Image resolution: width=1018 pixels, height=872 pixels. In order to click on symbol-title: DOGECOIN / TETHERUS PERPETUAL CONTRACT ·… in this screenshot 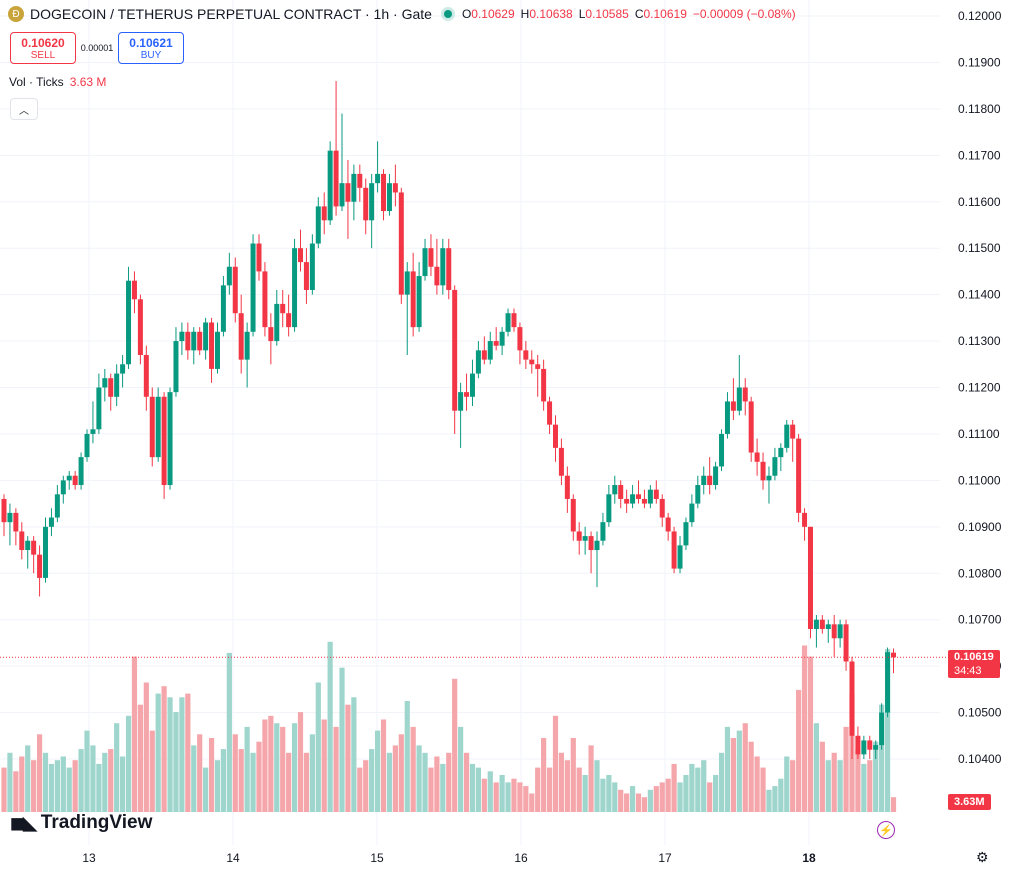, I will do `click(231, 14)`.